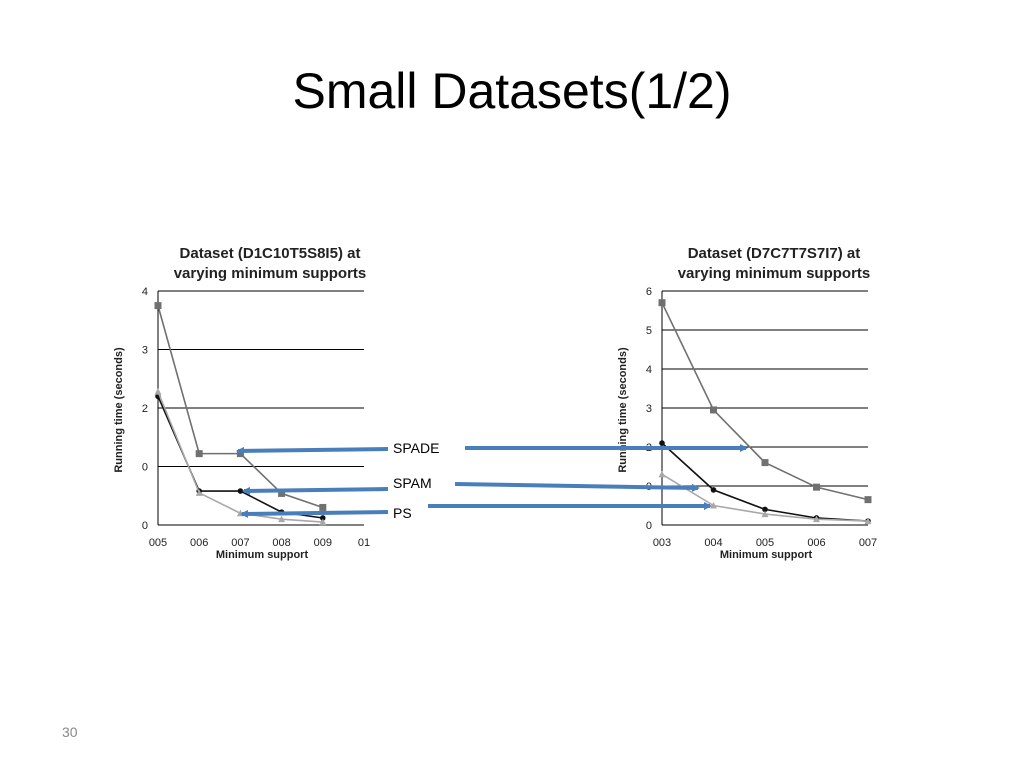  Describe the element at coordinates (270, 253) in the screenshot. I see `chart-title-line: Dataset (D1C10T5S8I5) at` at that location.